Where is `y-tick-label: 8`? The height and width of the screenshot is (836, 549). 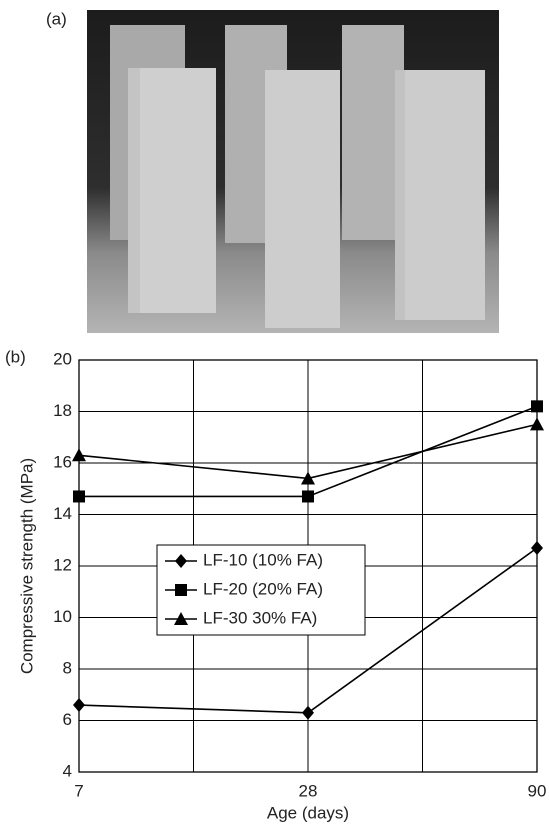 y-tick-label: 8 is located at coordinates (67, 667).